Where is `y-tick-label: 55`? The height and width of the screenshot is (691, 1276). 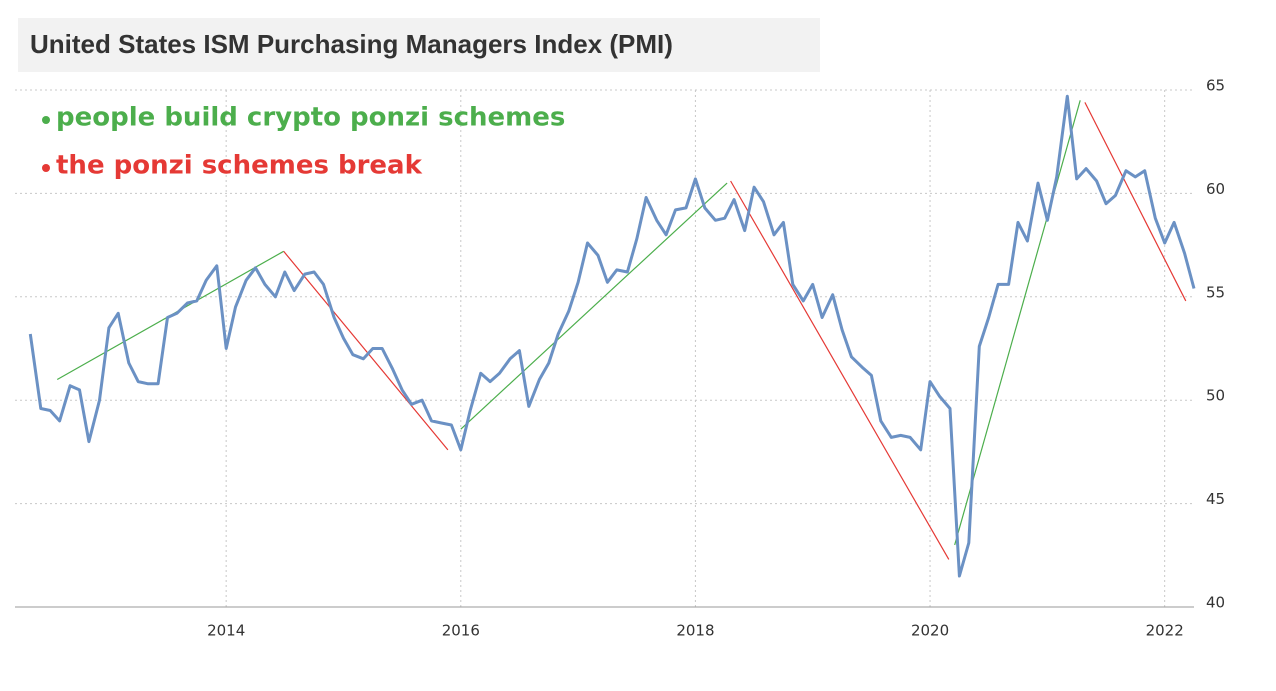
y-tick-label: 55 is located at coordinates (1215, 292).